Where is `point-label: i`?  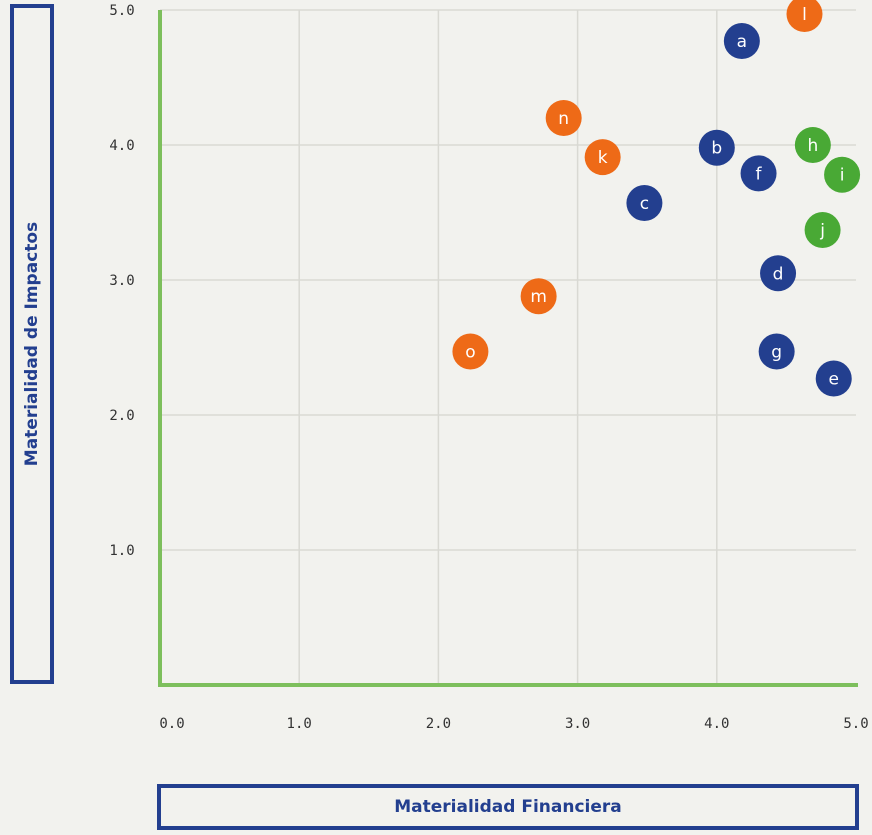 point-label: i is located at coordinates (842, 176).